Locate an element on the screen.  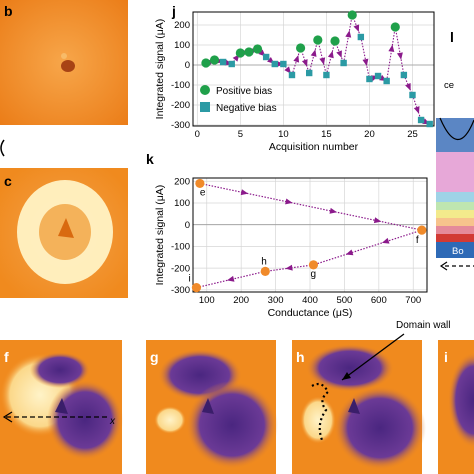
loop-point-g is located at coordinates (313, 265).